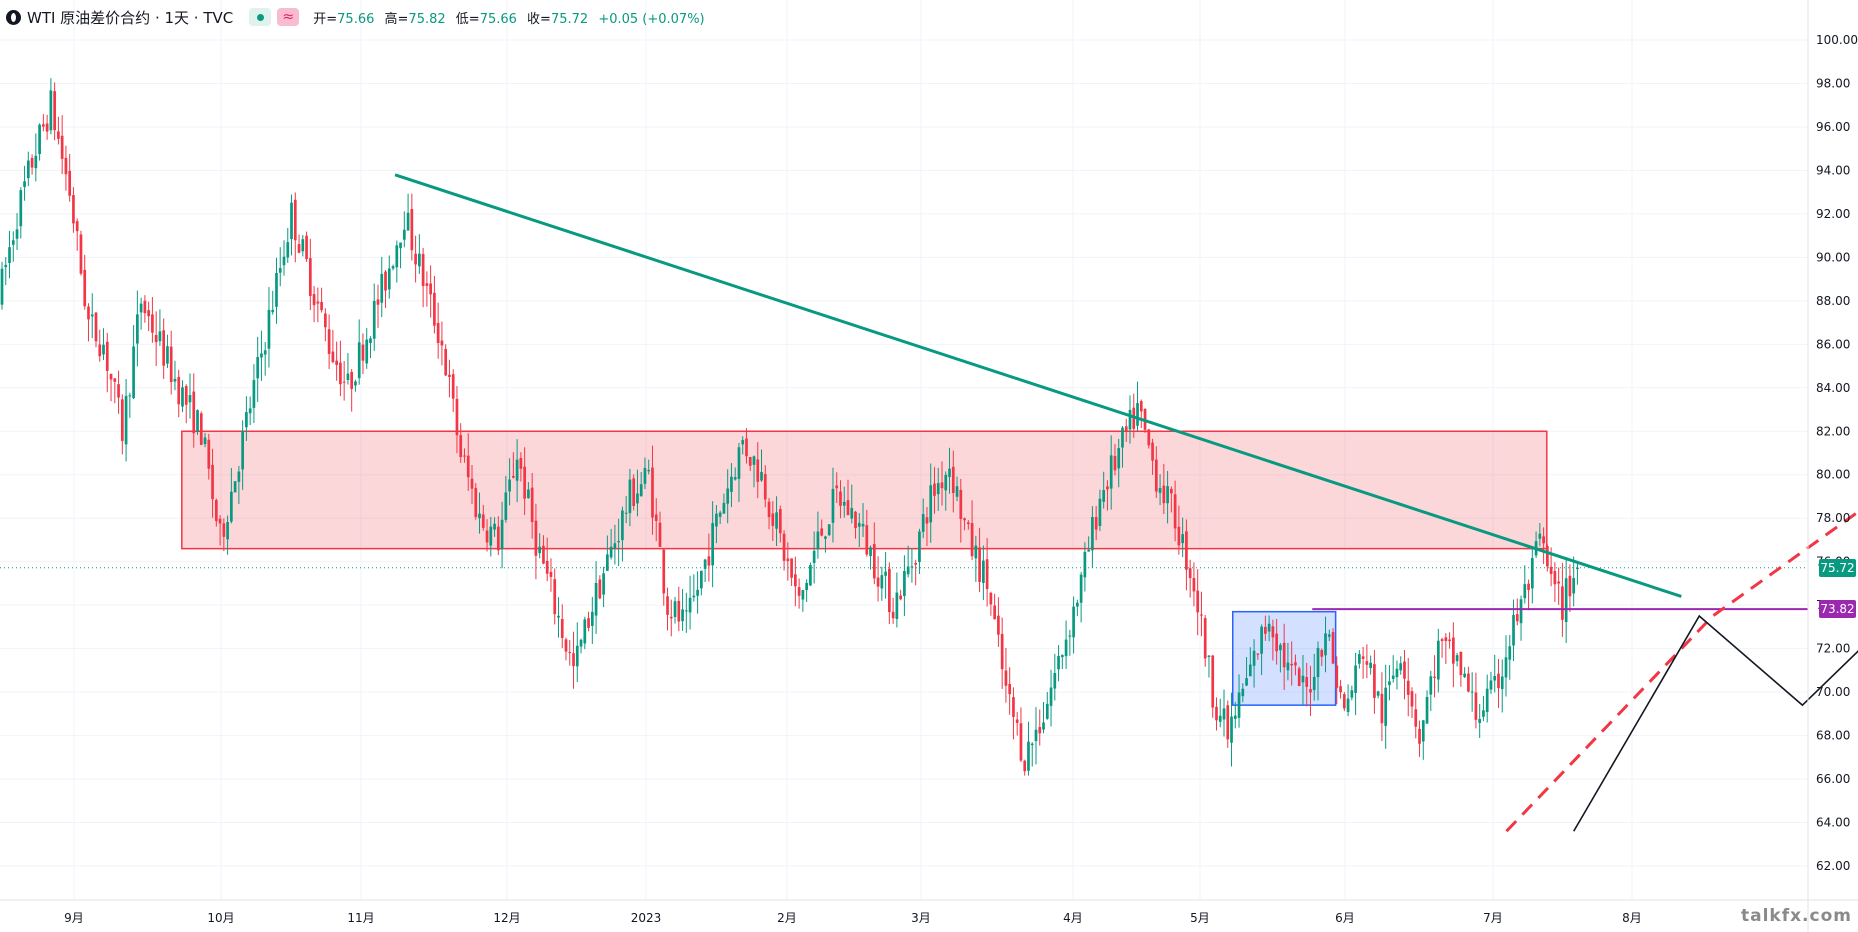  Describe the element at coordinates (1833, 518) in the screenshot. I see `y-tick-label: 78.00` at that location.